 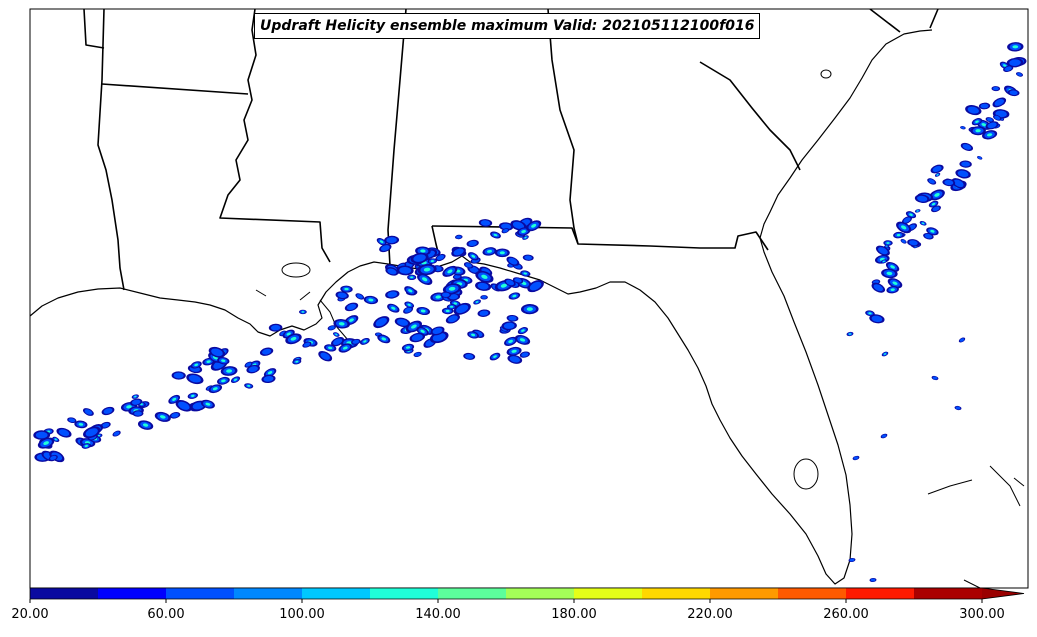 I want to click on colorbar-tick-label: 300.00, so click(x=982, y=614).